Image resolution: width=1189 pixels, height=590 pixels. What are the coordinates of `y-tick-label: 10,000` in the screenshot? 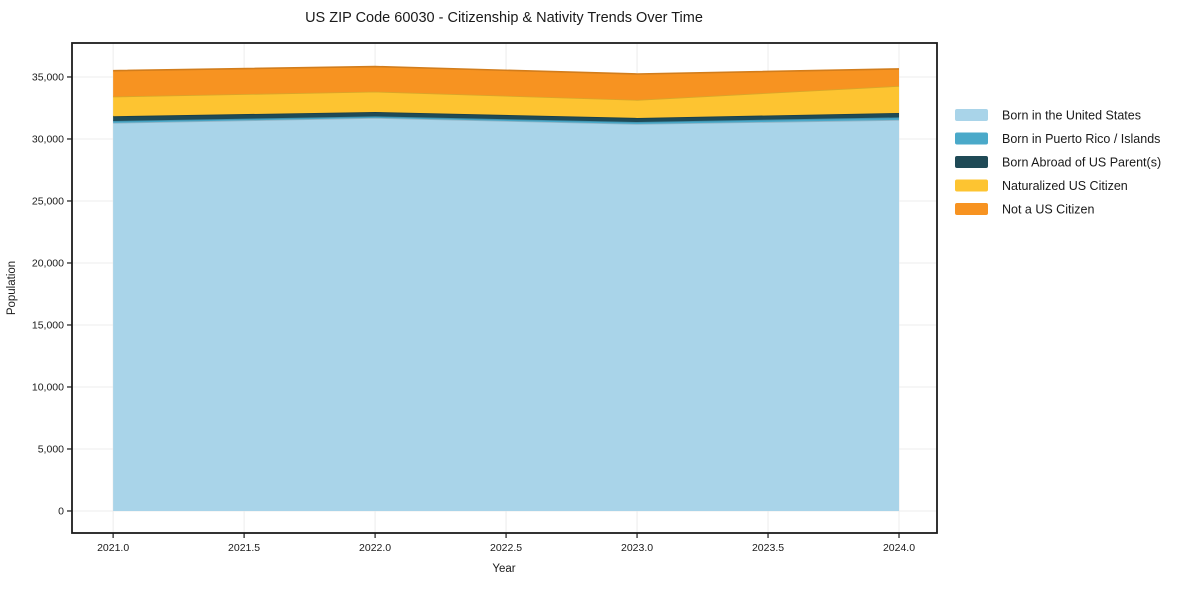 It's located at (48, 387).